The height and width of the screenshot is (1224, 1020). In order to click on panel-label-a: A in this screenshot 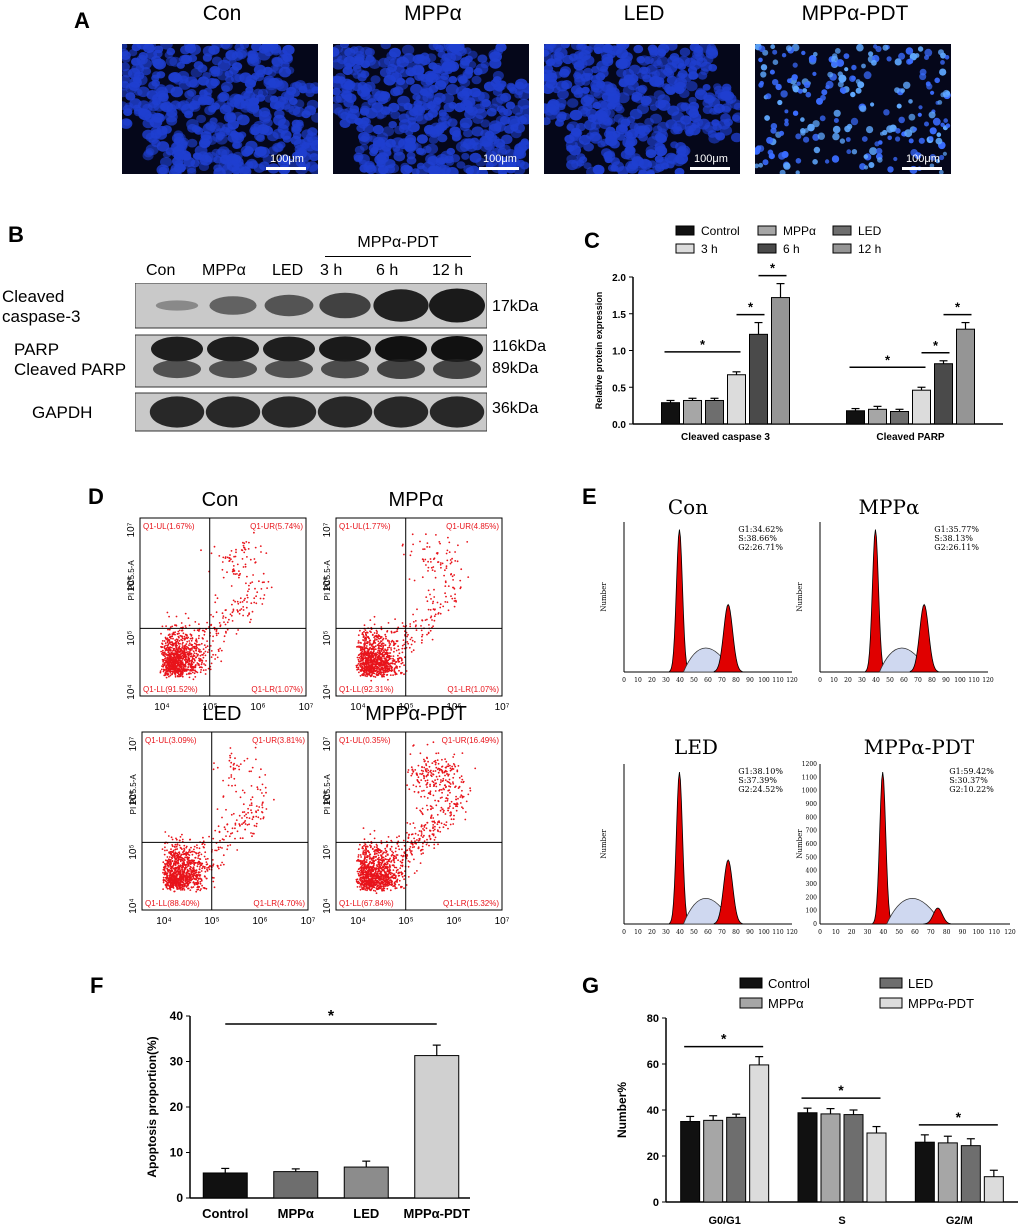, I will do `click(82, 20)`.